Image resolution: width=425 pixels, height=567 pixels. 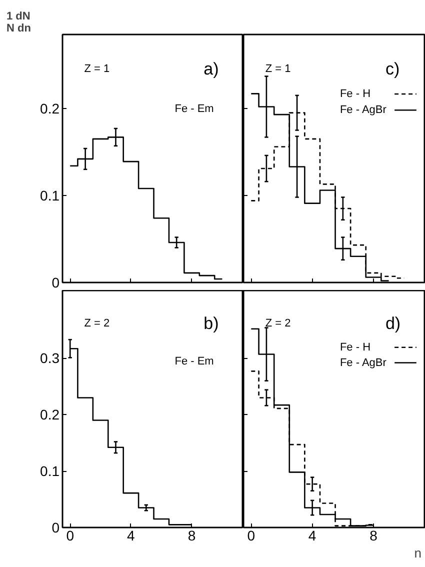 I want to click on annotation: c), so click(x=392, y=69).